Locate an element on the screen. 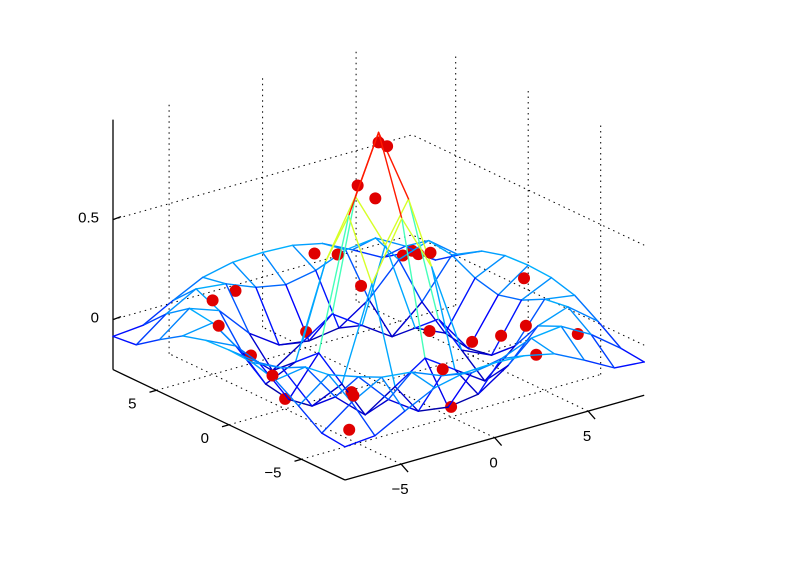 Image resolution: width=800 pixels, height=568 pixels. x-tick-label: −5 is located at coordinates (400, 489).